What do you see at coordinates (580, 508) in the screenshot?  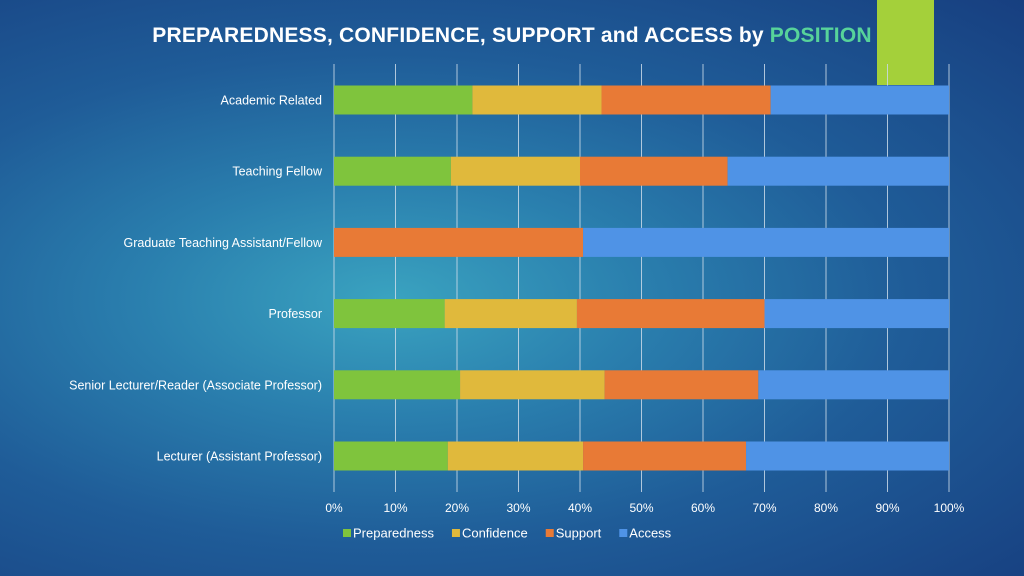 I see `x-tick-label: 40%` at bounding box center [580, 508].